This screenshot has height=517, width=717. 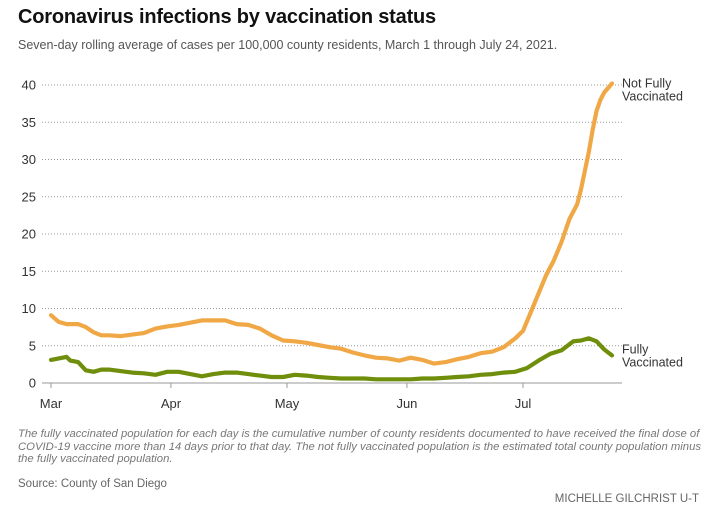 I want to click on x-axis-ticks: Mar Apr May Jun Jul, so click(x=286, y=397).